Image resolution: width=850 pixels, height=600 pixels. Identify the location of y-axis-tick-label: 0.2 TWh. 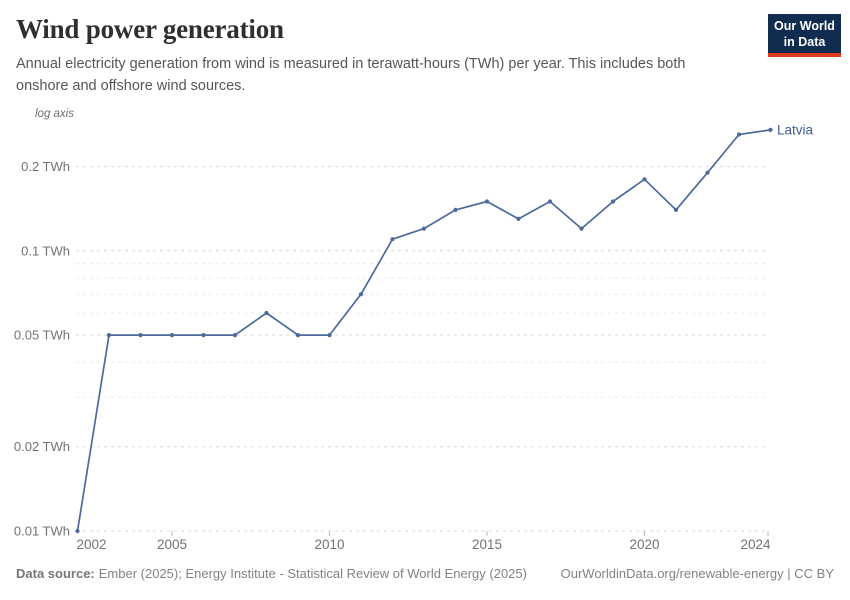
(45, 166).